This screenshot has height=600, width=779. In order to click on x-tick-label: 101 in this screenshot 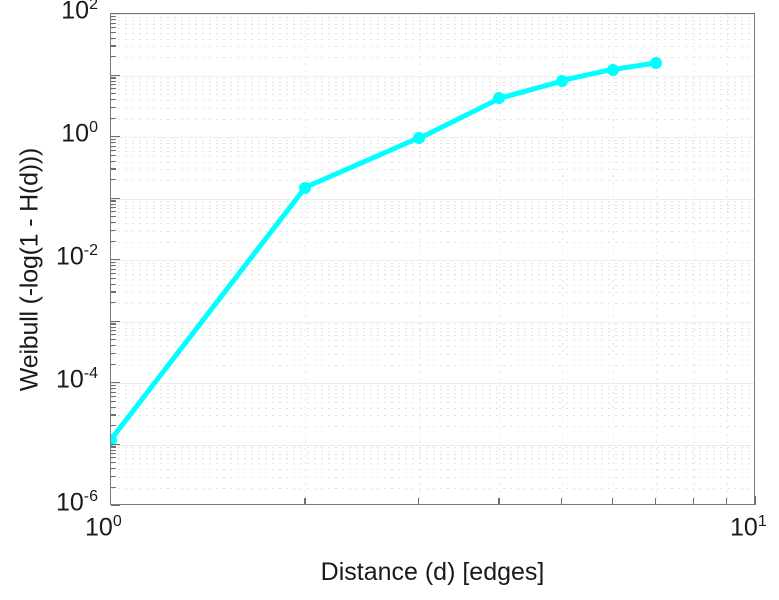, I will do `click(748, 527)`.